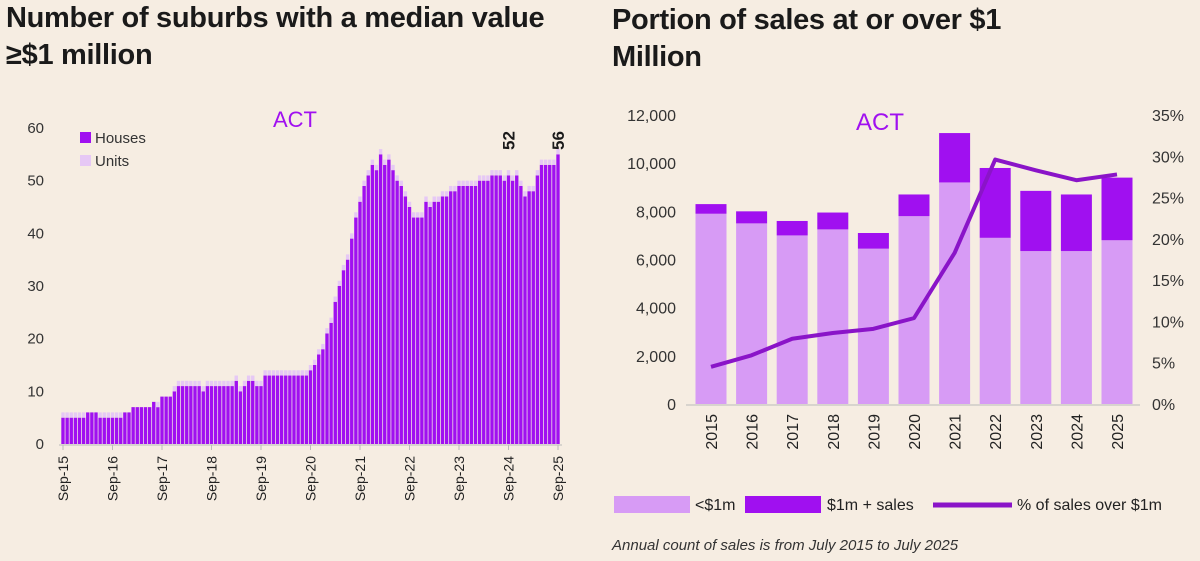  What do you see at coordinates (1037, 432) in the screenshot?
I see `x-tick-label: 2023` at bounding box center [1037, 432].